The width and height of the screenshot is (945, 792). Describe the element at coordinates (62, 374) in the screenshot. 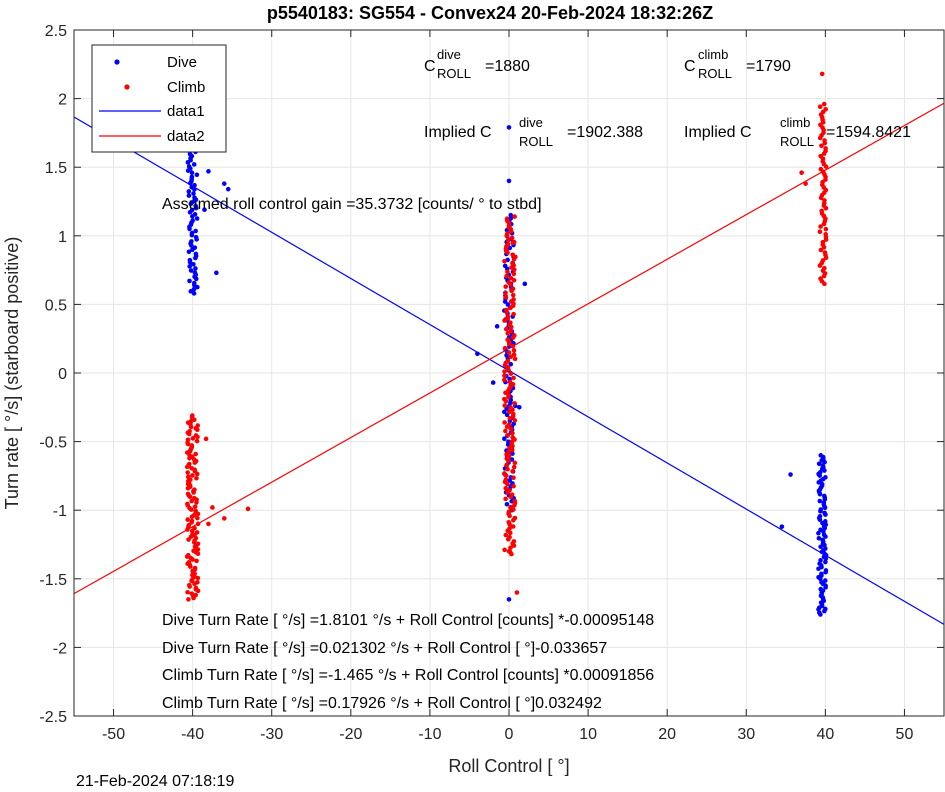

I see `y-tick-label: 0` at that location.